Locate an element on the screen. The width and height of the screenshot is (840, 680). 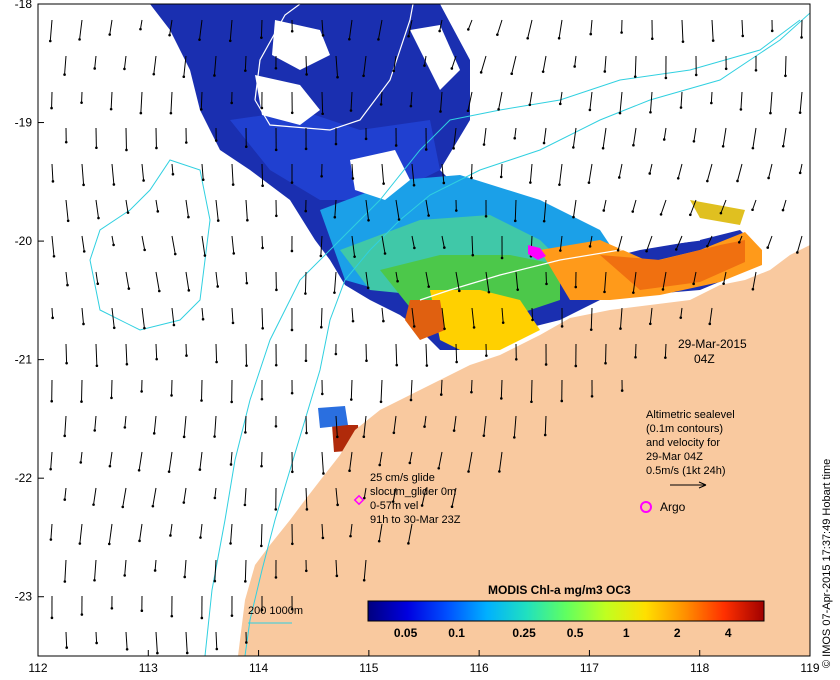
credit-text: © IMOS 07-Apr-2015 17:37:49 Hobart time is located at coordinates (827, 563).